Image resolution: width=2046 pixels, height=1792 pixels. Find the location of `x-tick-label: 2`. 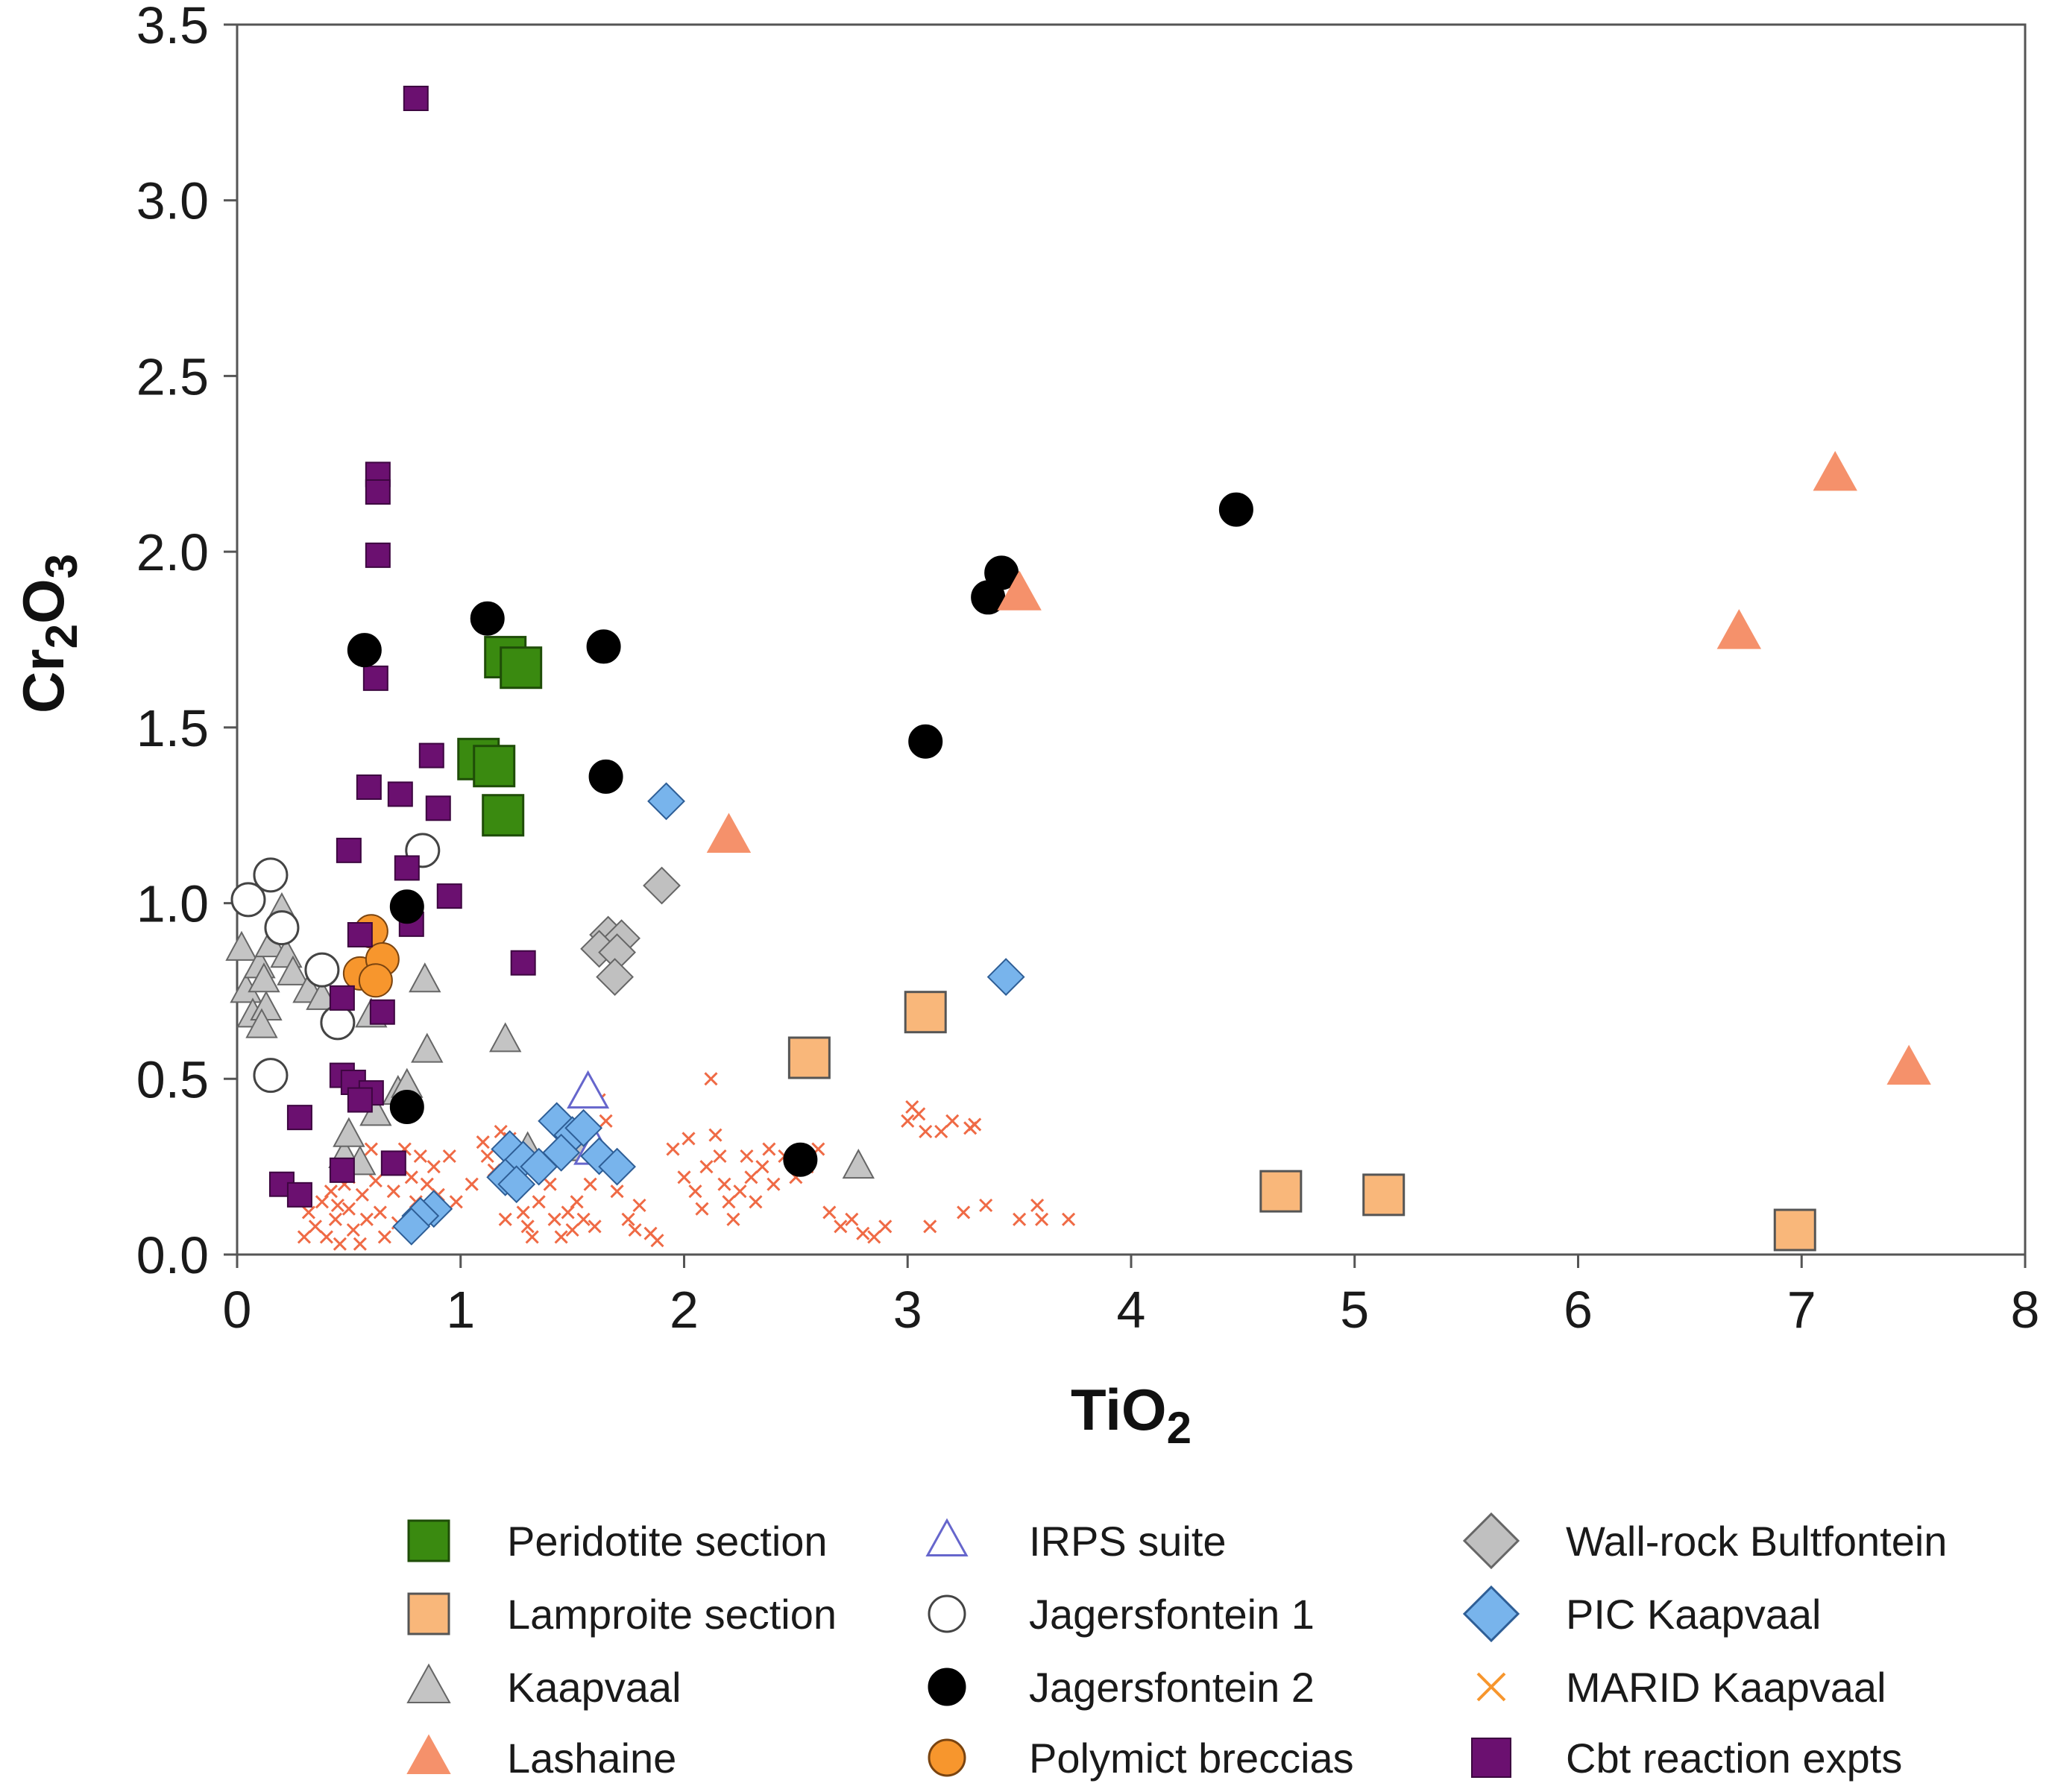

x-tick-label: 2 is located at coordinates (684, 1310).